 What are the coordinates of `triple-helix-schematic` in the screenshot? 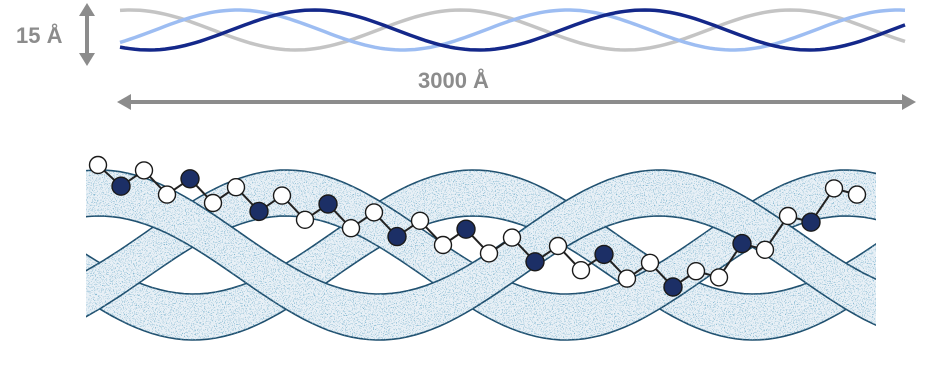 It's located at (512, 30).